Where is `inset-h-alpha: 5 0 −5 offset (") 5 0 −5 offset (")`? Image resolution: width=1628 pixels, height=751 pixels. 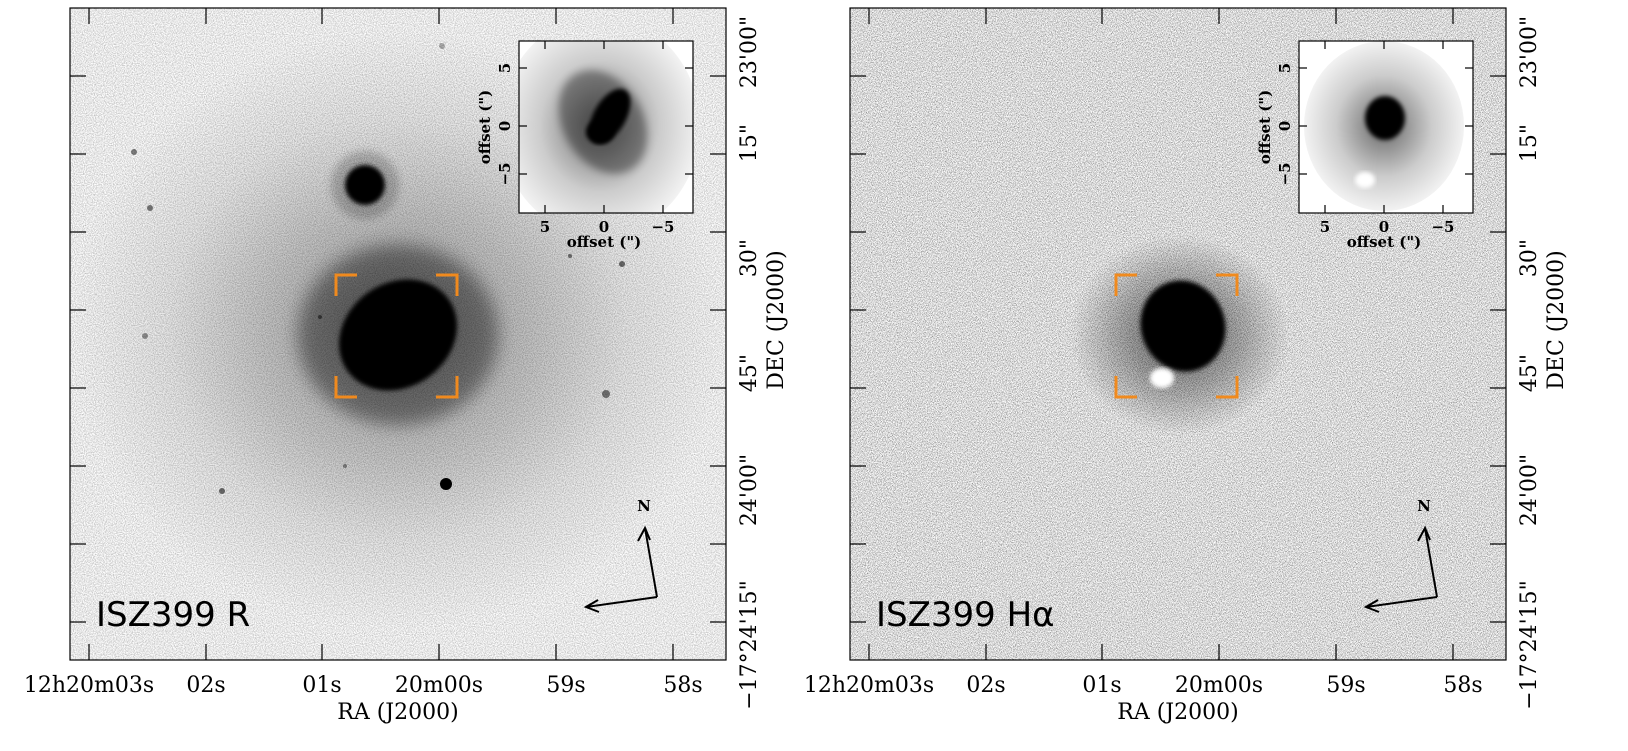 inset-h-alpha: 5 0 −5 offset (") 5 0 −5 offset (") is located at coordinates (1365, 145).